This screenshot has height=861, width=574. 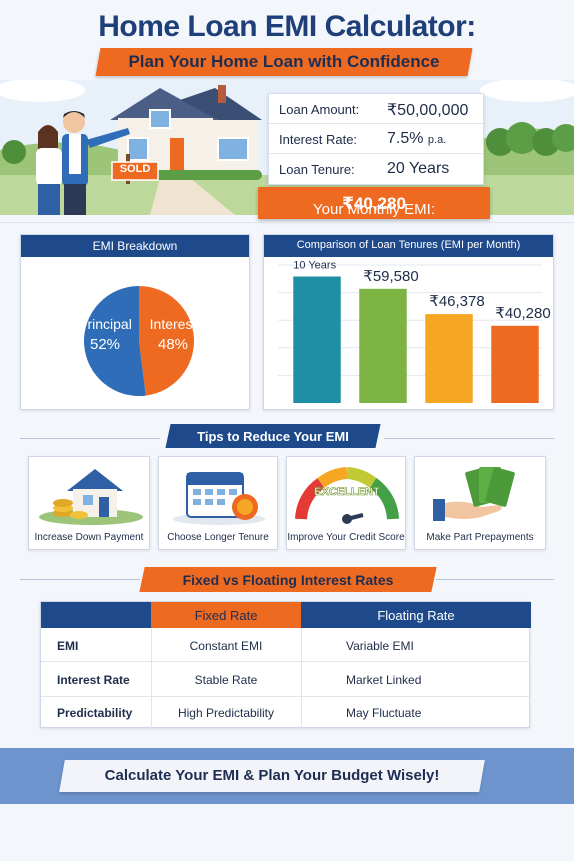 What do you see at coordinates (405, 138) in the screenshot?
I see `interest-rate-number: 7.5%` at bounding box center [405, 138].